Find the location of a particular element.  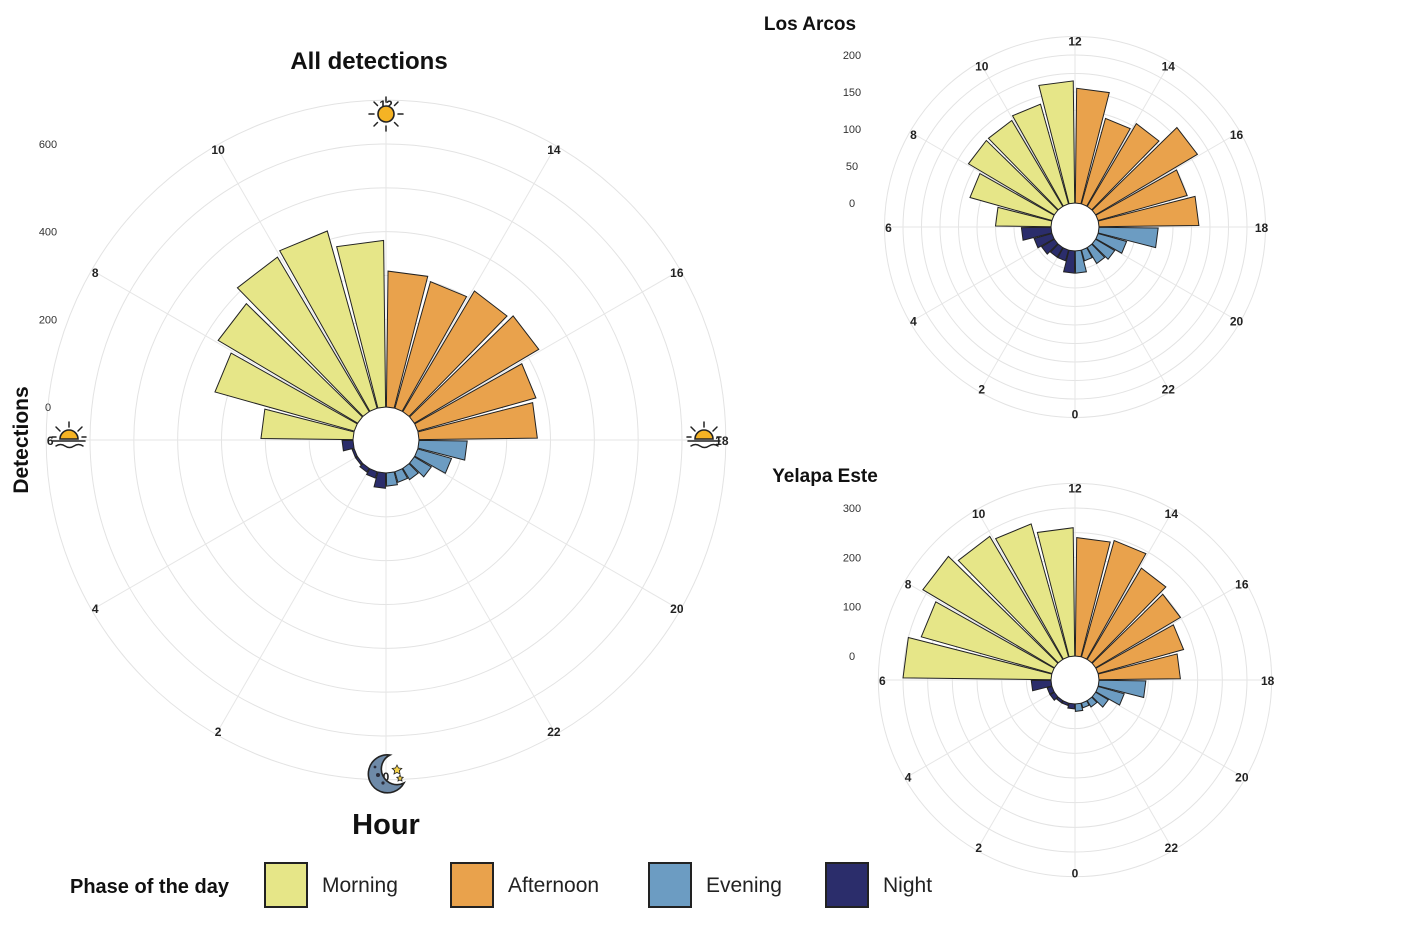

los-arcos-radial-tick-100: 100 is located at coordinates (852, 130).